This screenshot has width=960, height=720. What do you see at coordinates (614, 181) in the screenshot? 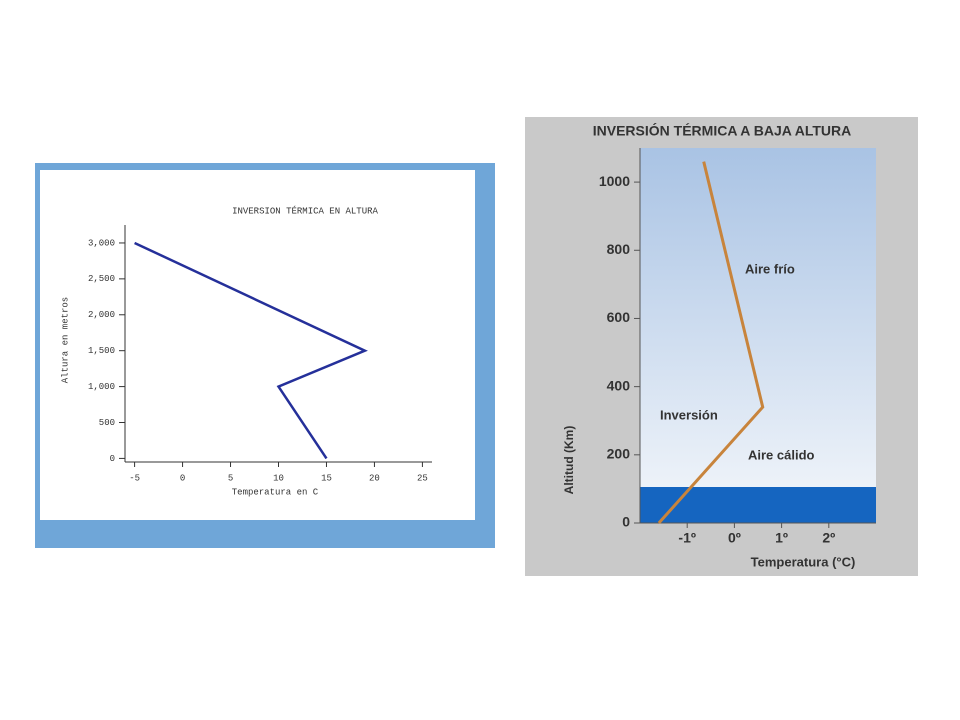
I see `y-tick-label: 1000` at bounding box center [614, 181].